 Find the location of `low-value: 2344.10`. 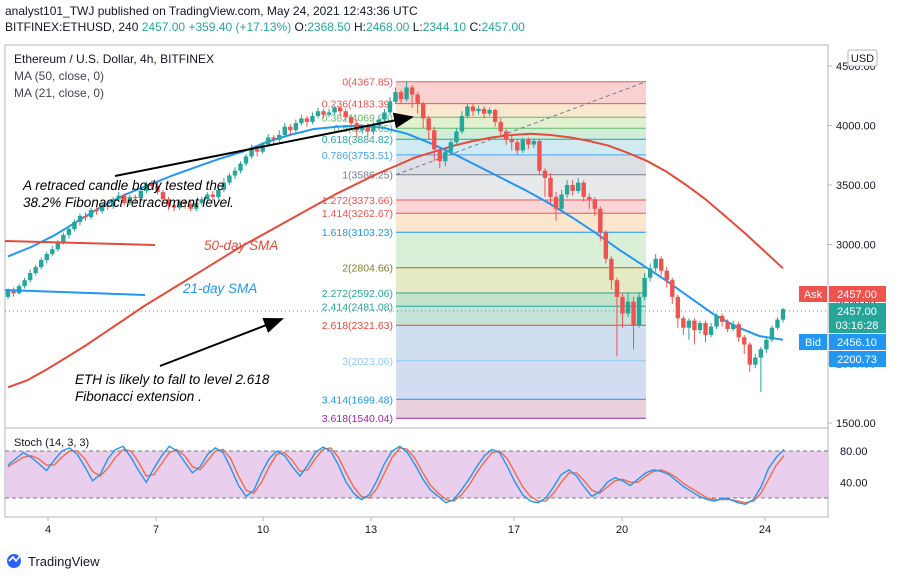

low-value: 2344.10 is located at coordinates (444, 27).